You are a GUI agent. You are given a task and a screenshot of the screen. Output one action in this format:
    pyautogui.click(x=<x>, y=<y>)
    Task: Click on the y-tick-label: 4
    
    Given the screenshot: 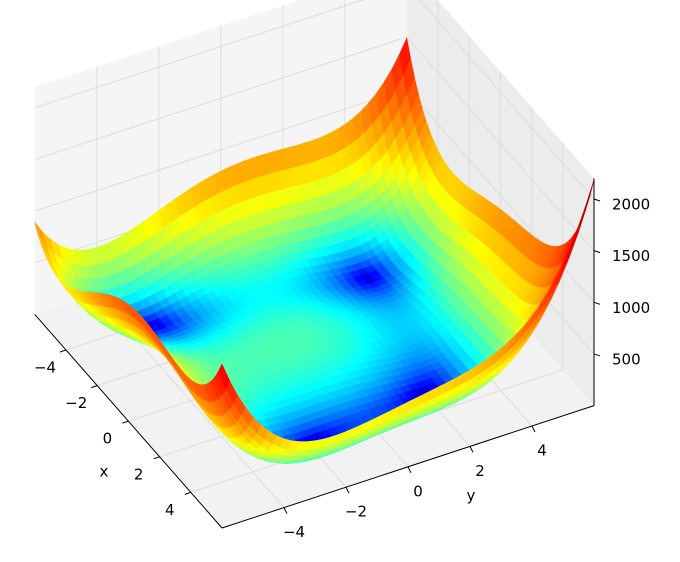 What is the action you would take?
    pyautogui.click(x=542, y=451)
    